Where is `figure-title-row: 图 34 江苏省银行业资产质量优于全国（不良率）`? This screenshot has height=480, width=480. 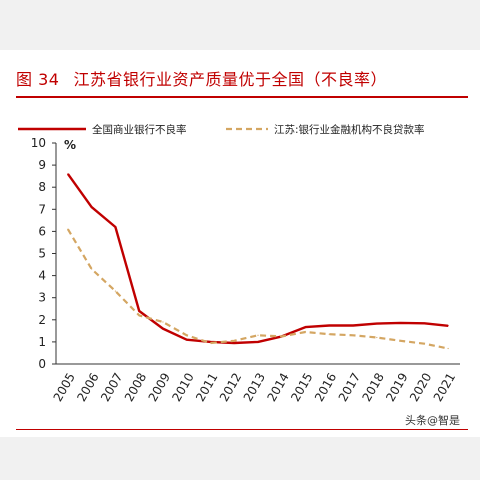
figure-title-row: 图 34 江苏省银行业资产质量优于全国（不良率） is located at coordinates (201, 78).